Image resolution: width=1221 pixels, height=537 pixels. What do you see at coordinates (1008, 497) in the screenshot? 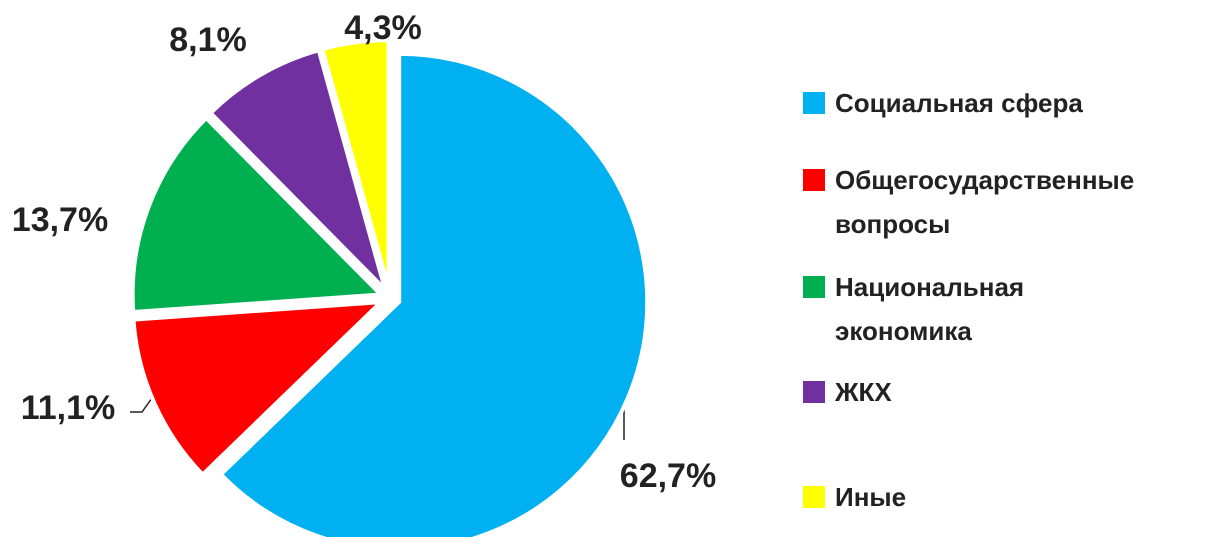
I see `legend-item: Иные` at bounding box center [1008, 497].